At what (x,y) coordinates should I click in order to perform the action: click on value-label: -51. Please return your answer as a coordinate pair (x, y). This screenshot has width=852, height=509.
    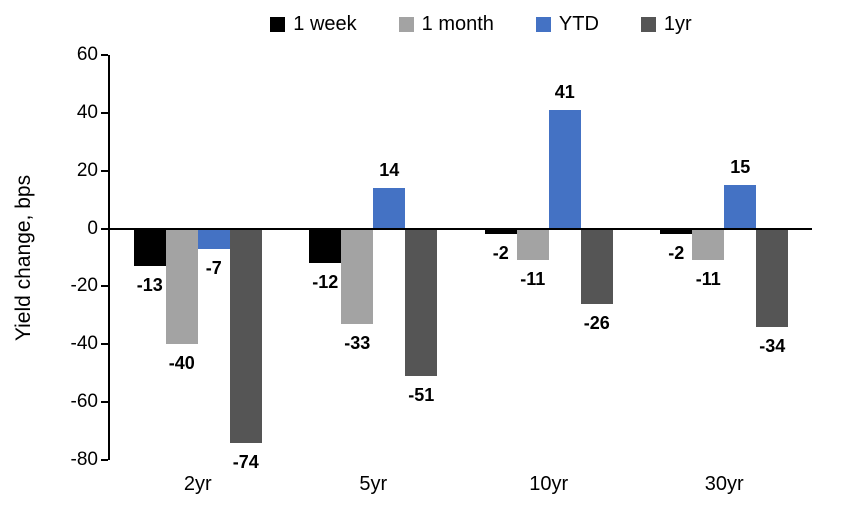
    Looking at the image, I should click on (421, 395).